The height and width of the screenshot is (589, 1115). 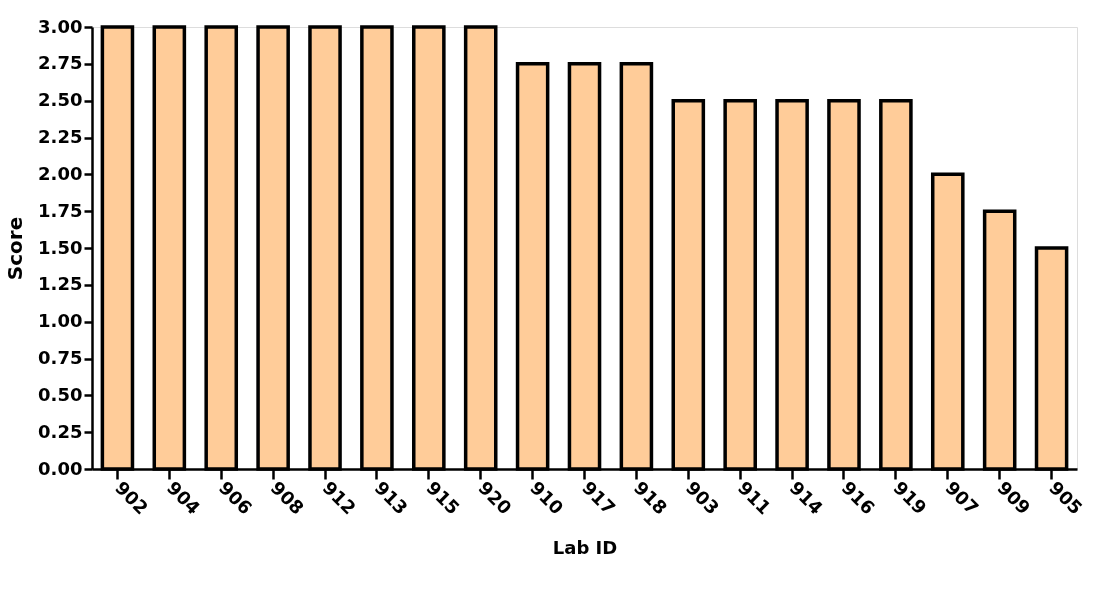 What do you see at coordinates (60, 100) in the screenshot?
I see `y-tick-label: 2.50` at bounding box center [60, 100].